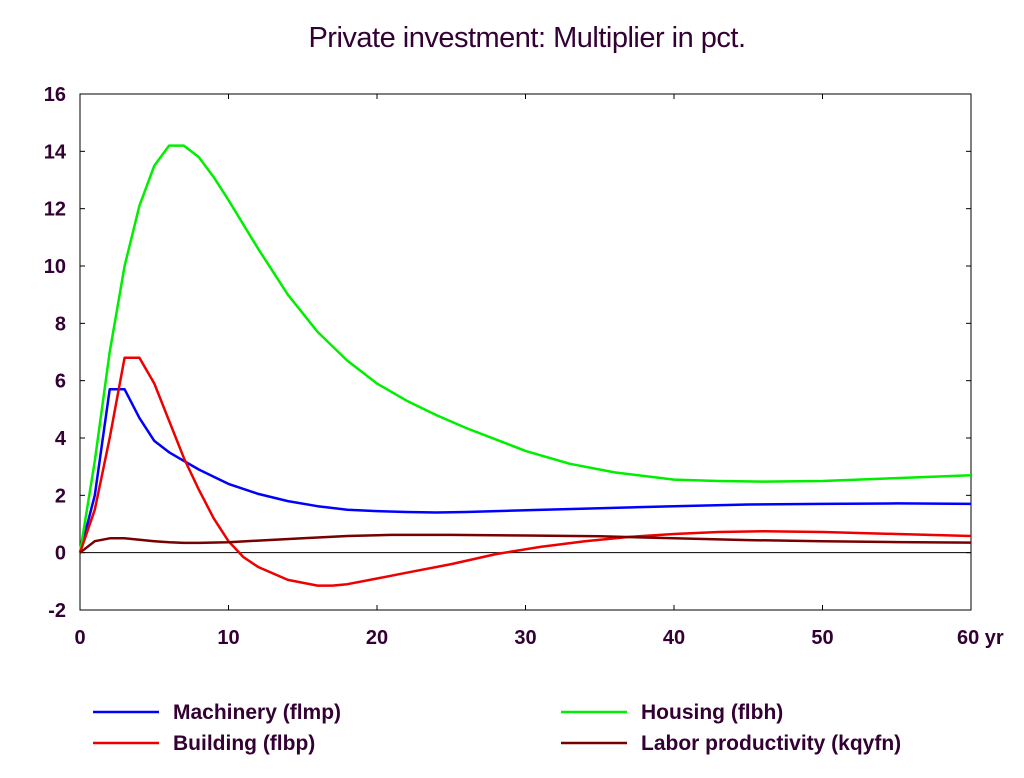 The width and height of the screenshot is (1024, 778). I want to click on y-tick-label: 14, so click(55, 152).